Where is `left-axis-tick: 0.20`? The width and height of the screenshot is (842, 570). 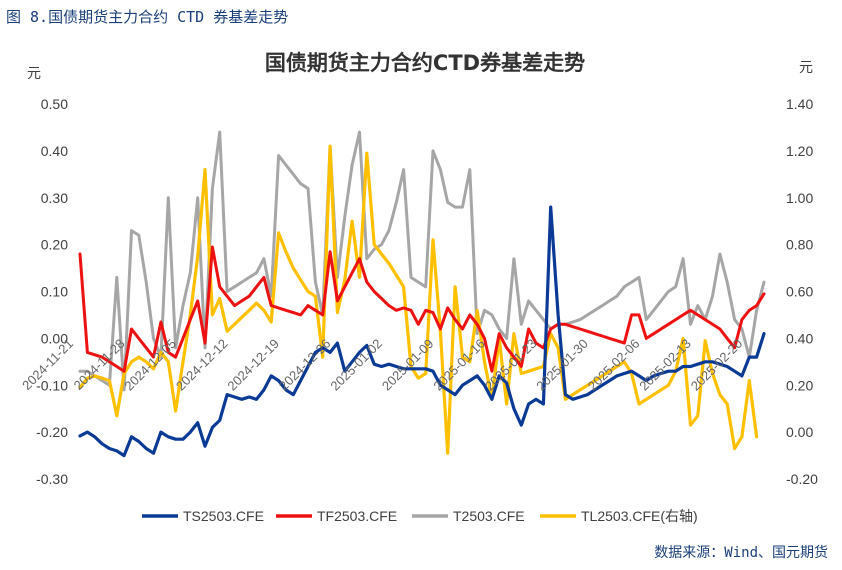
left-axis-tick: 0.20 is located at coordinates (54, 245).